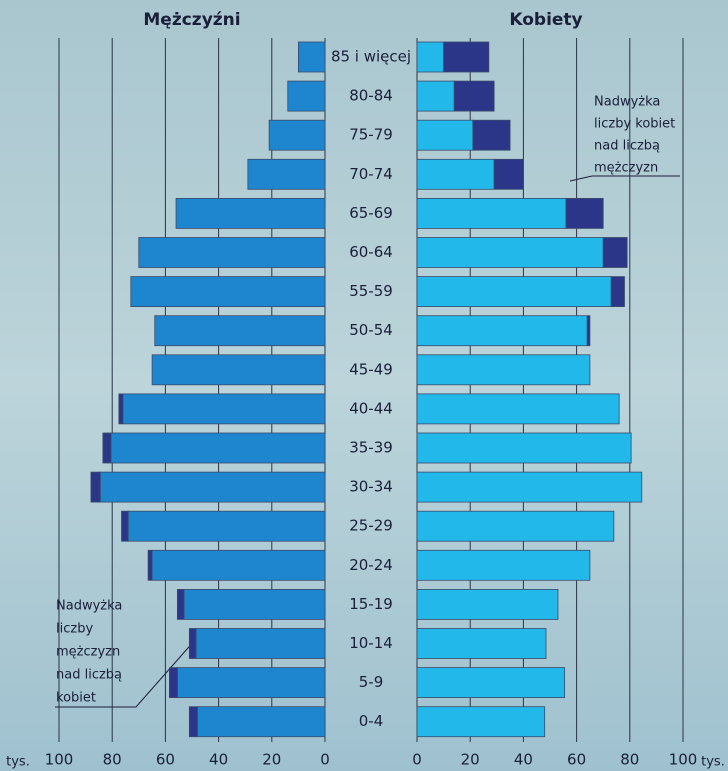  What do you see at coordinates (371, 252) in the screenshot?
I see `category-label: 60-64` at bounding box center [371, 252].